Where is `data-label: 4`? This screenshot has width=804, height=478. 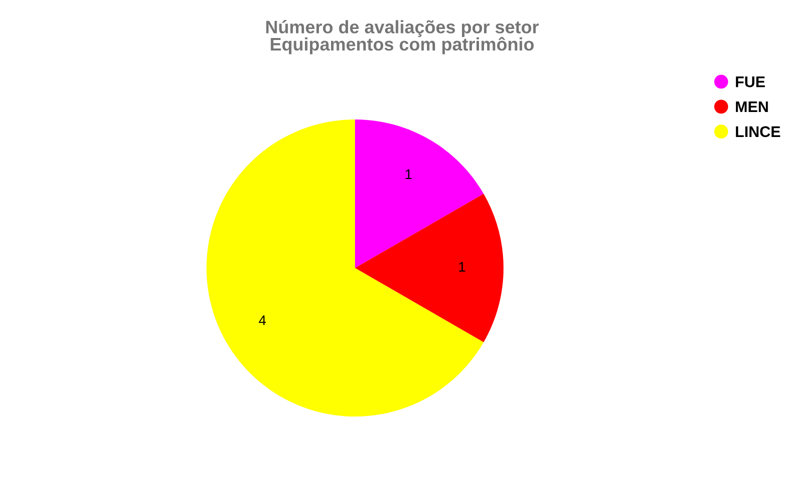 data-label: 4 is located at coordinates (262, 321).